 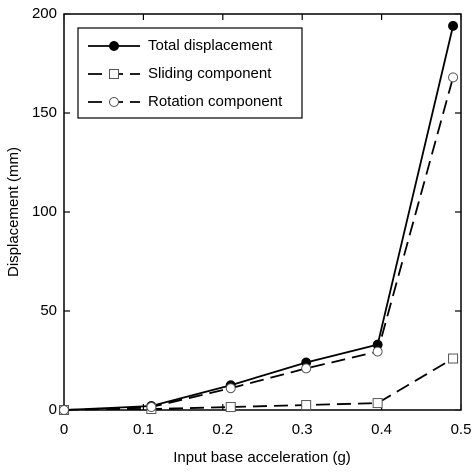 I want to click on y-tick-label: 150, so click(x=44, y=112).